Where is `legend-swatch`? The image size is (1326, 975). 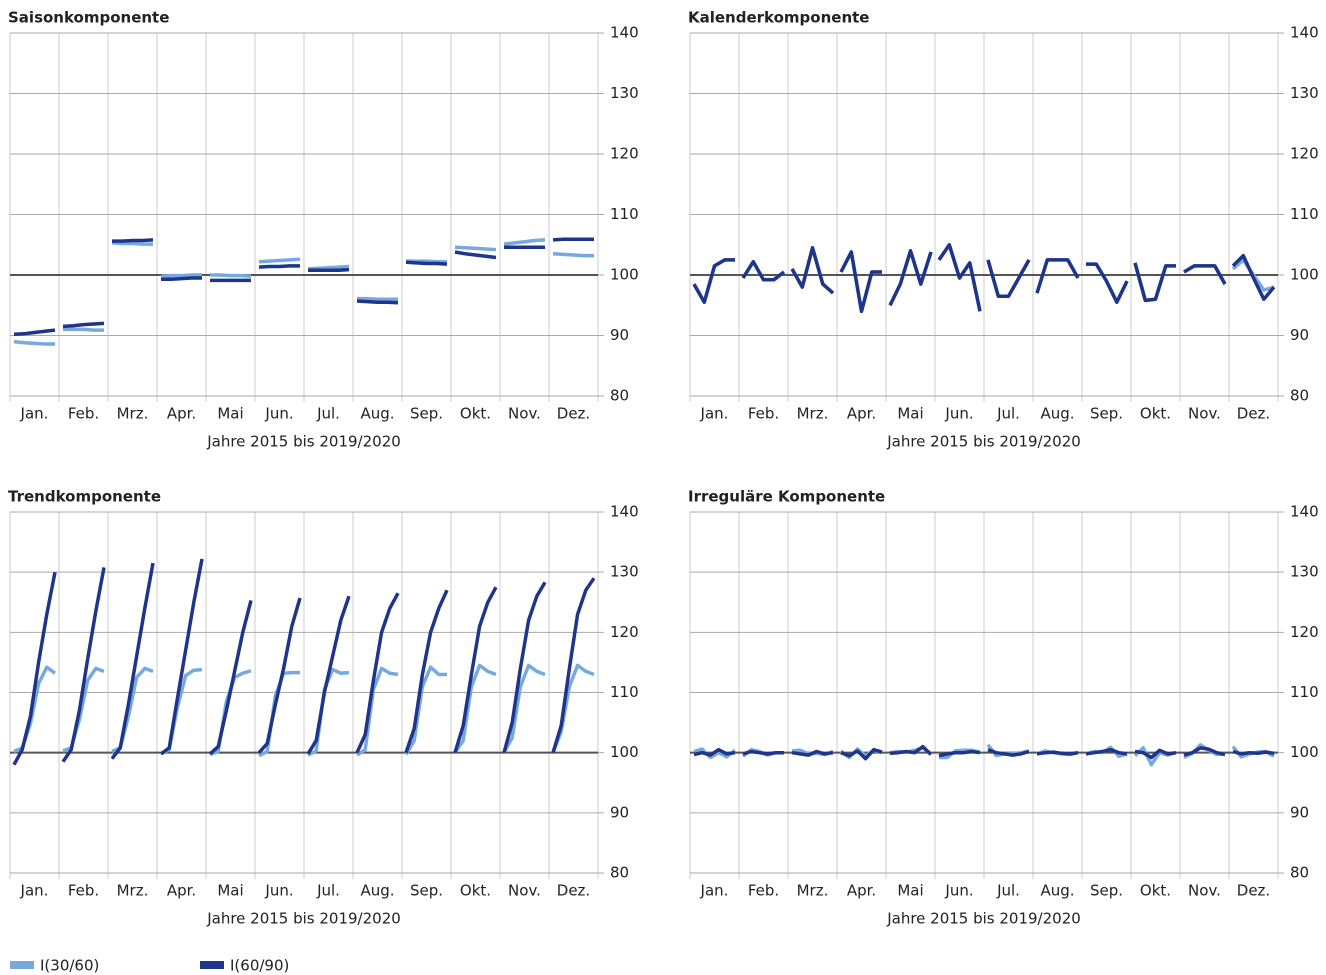 legend-swatch is located at coordinates (22, 965).